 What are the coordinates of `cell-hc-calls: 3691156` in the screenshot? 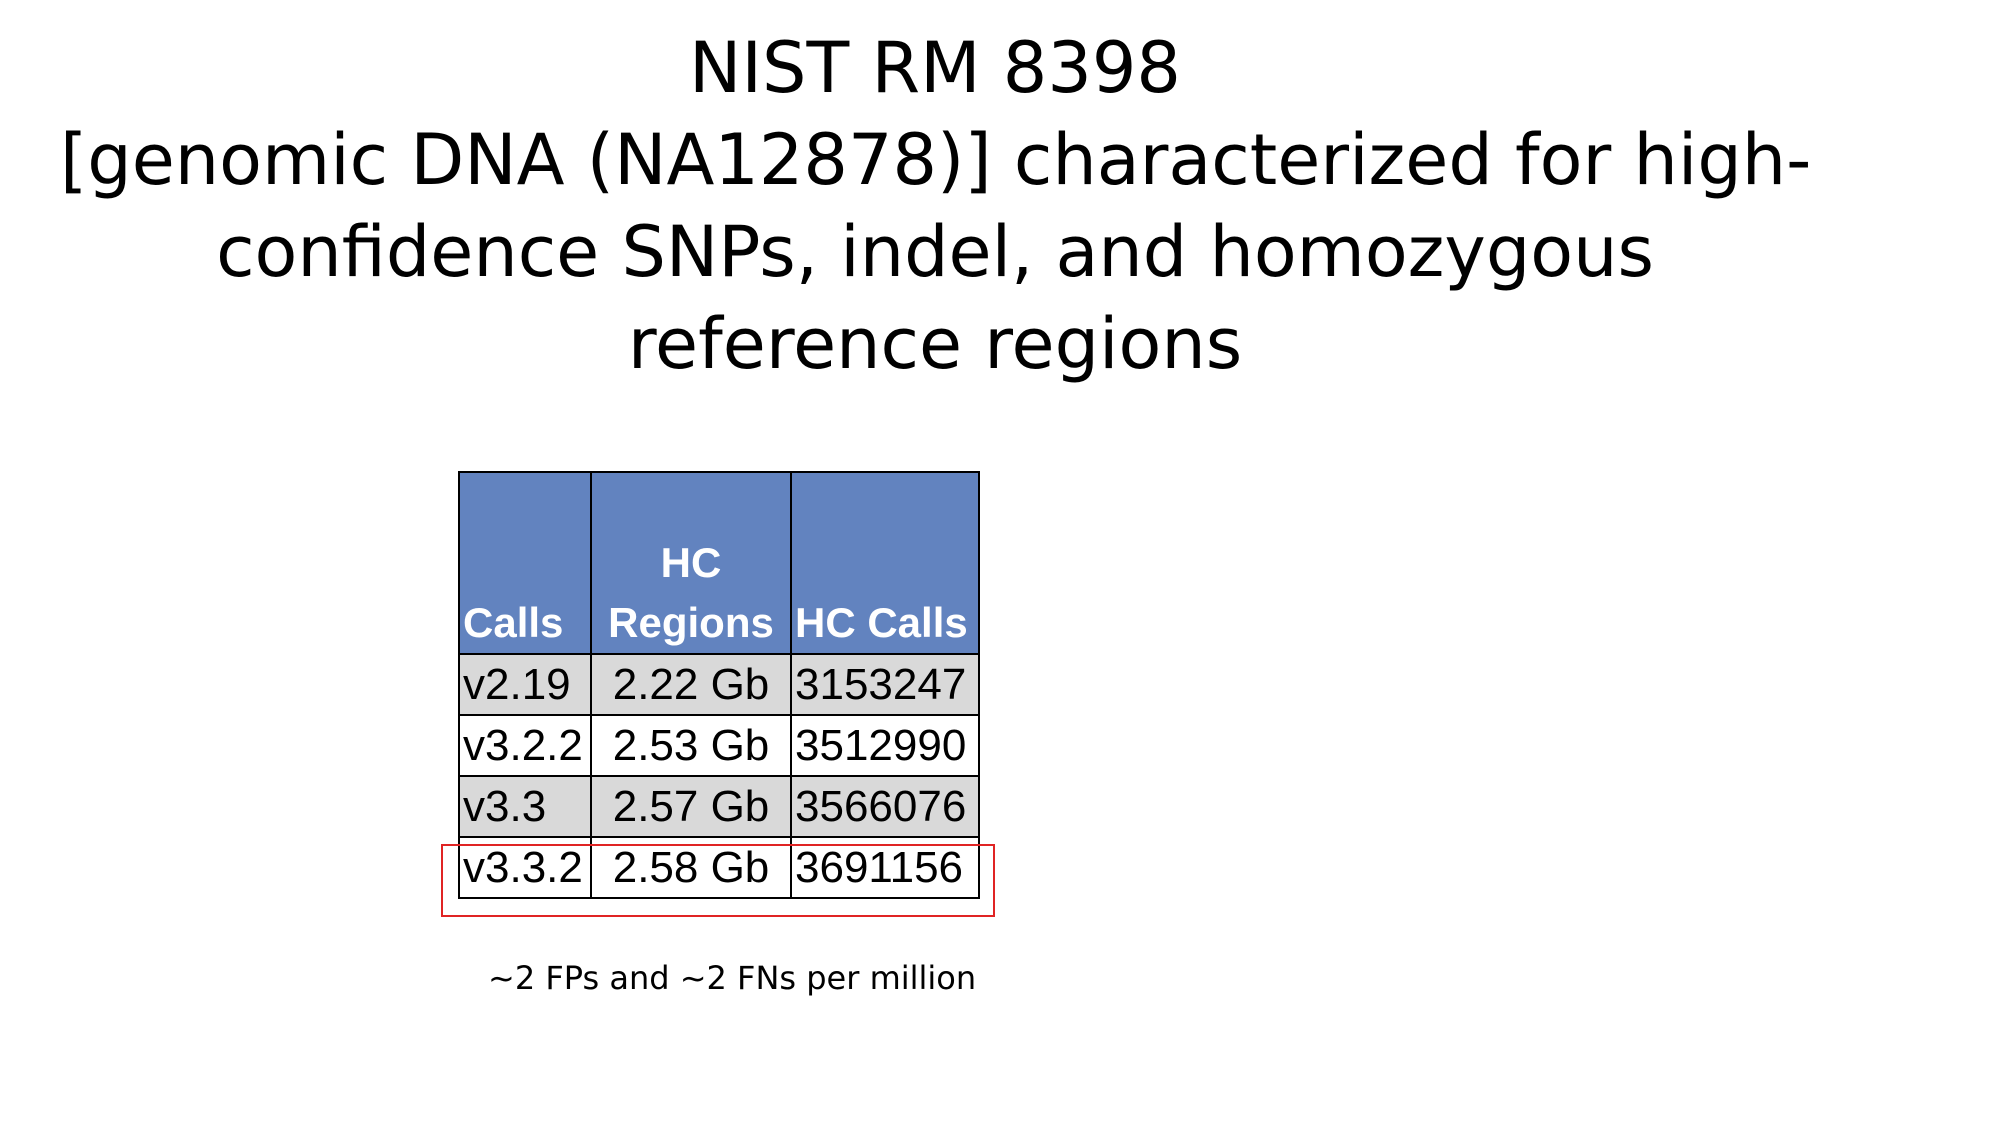 It's located at (885, 867).